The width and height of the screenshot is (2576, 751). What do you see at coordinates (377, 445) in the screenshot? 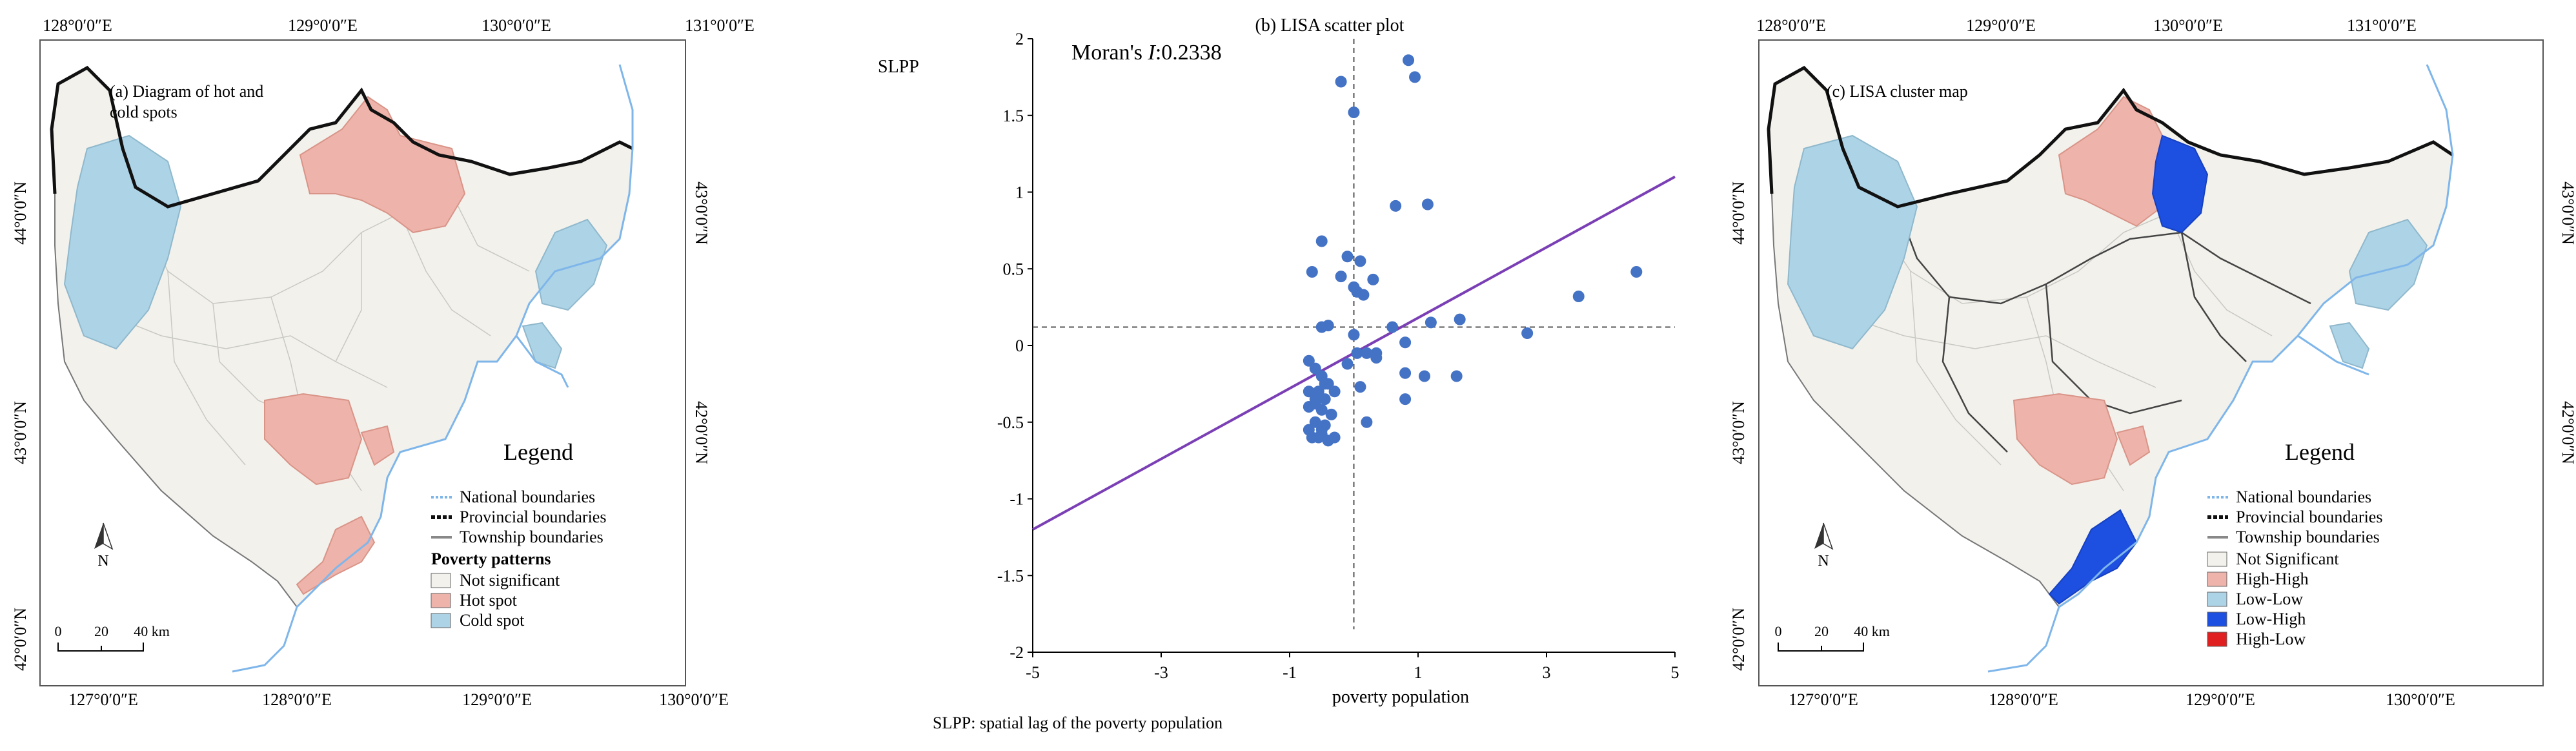
I see `hot-spot-central-small` at bounding box center [377, 445].